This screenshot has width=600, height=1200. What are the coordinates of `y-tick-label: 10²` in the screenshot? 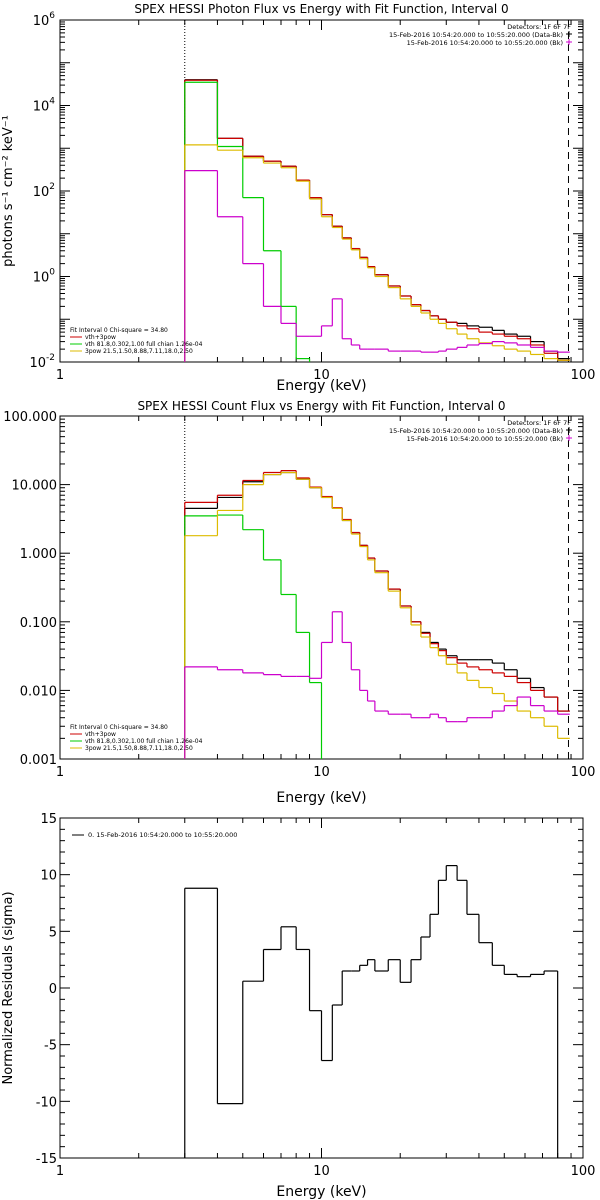 It's located at (44, 191).